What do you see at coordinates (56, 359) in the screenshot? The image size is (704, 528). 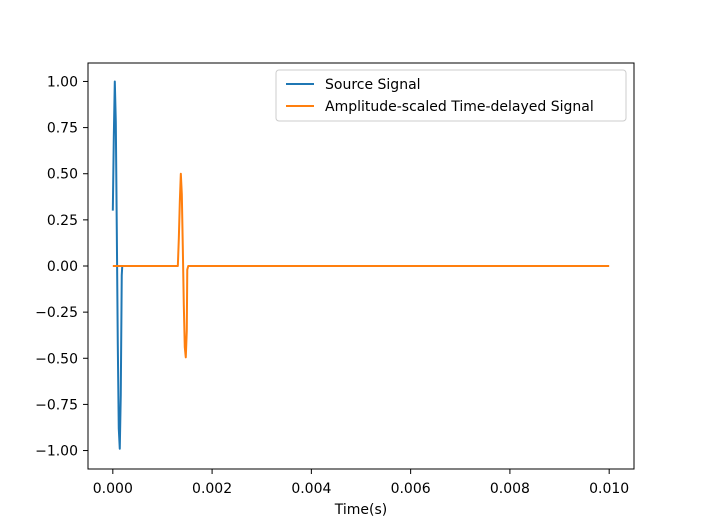 I see `y-tick-label: −0.50` at bounding box center [56, 359].